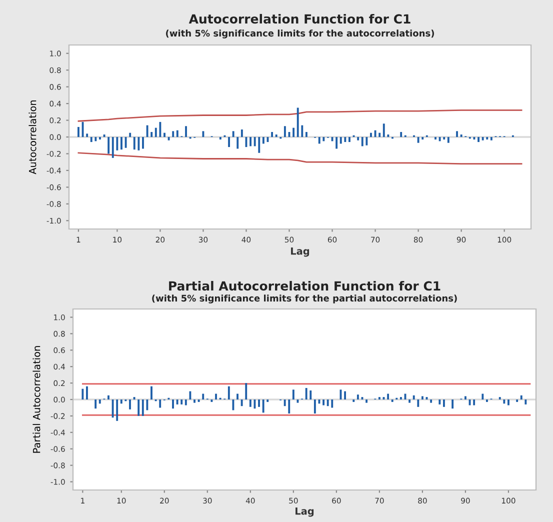 The height and width of the screenshot is (522, 553). Describe the element at coordinates (300, 34) in the screenshot. I see `chart-subtitle: (with 5% significance limits for the autocorrelations)` at that location.